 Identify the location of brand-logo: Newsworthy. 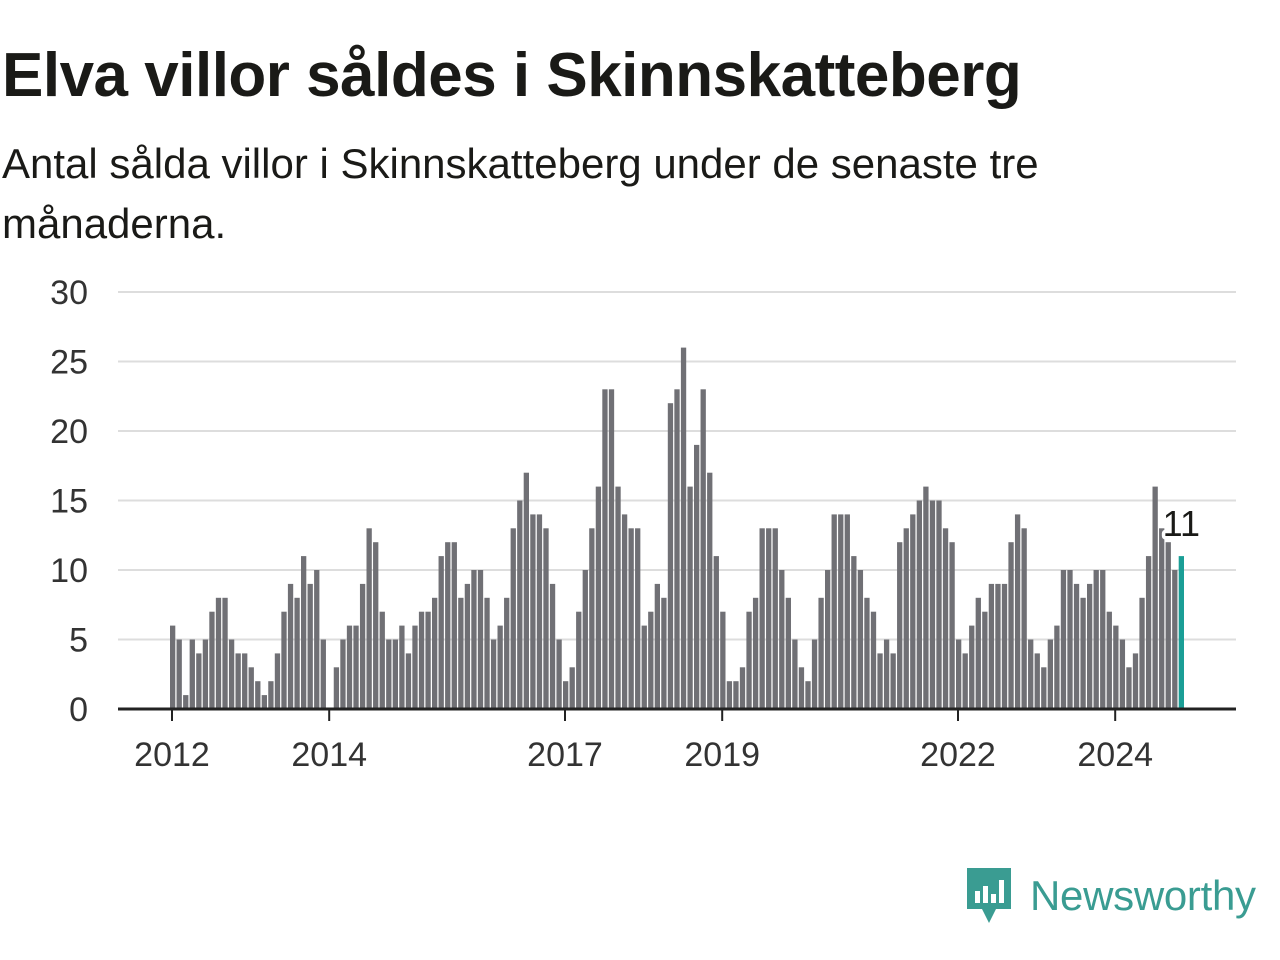
(1110, 896).